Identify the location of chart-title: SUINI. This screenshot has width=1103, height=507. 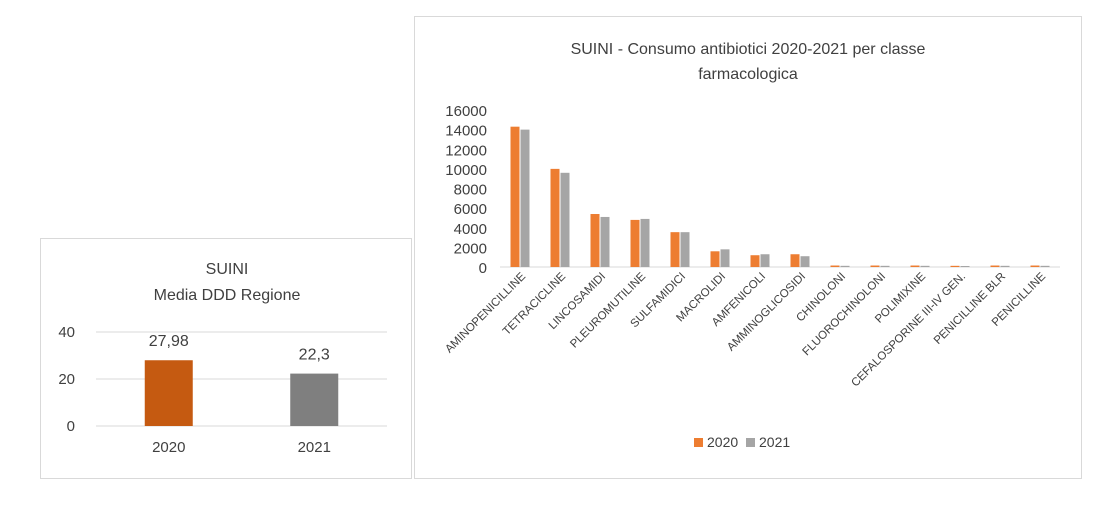
(227, 269).